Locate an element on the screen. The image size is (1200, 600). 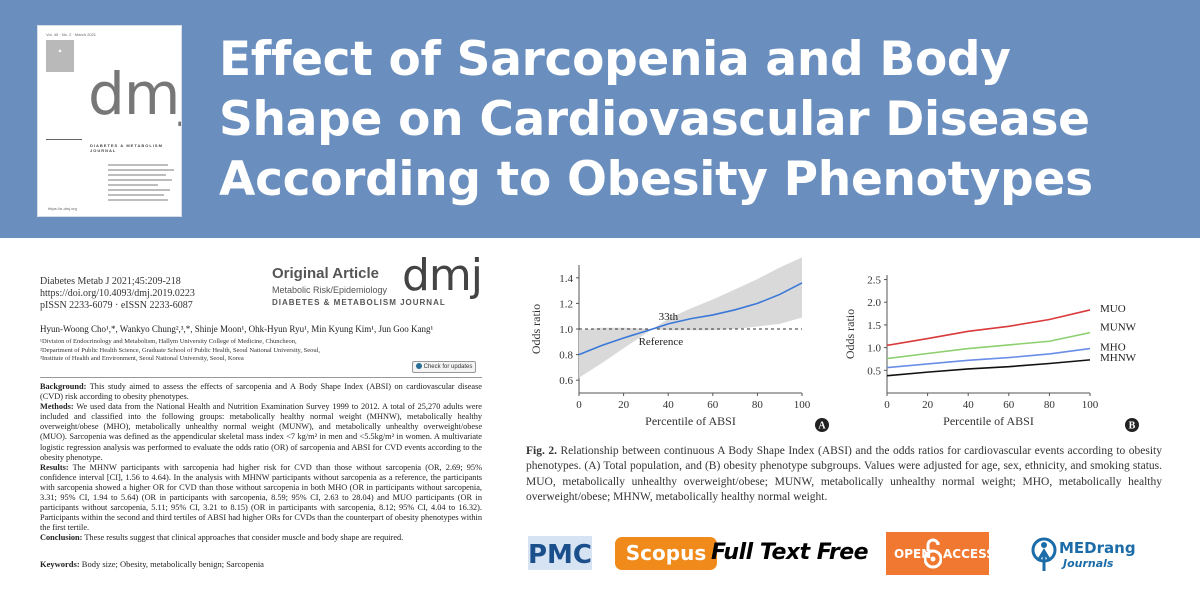
series-line-munw is located at coordinates (988, 345).